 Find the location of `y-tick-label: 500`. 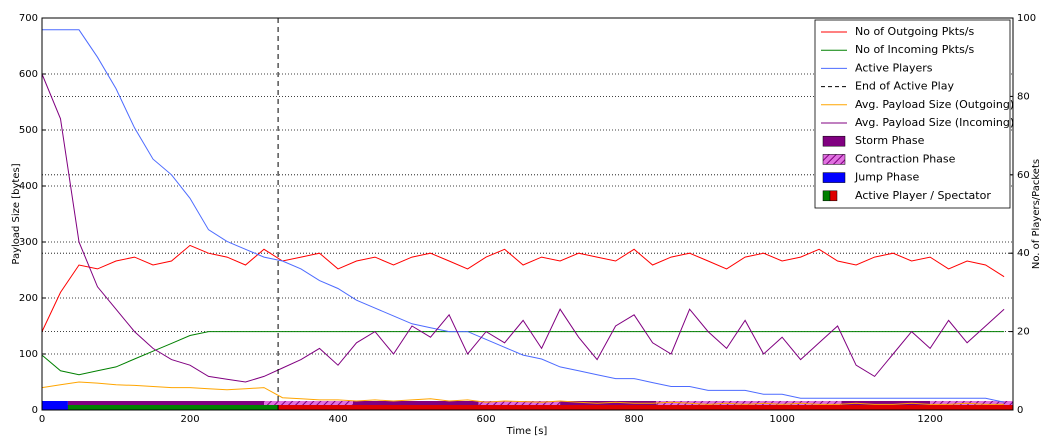

y-tick-label: 500 is located at coordinates (28, 130).